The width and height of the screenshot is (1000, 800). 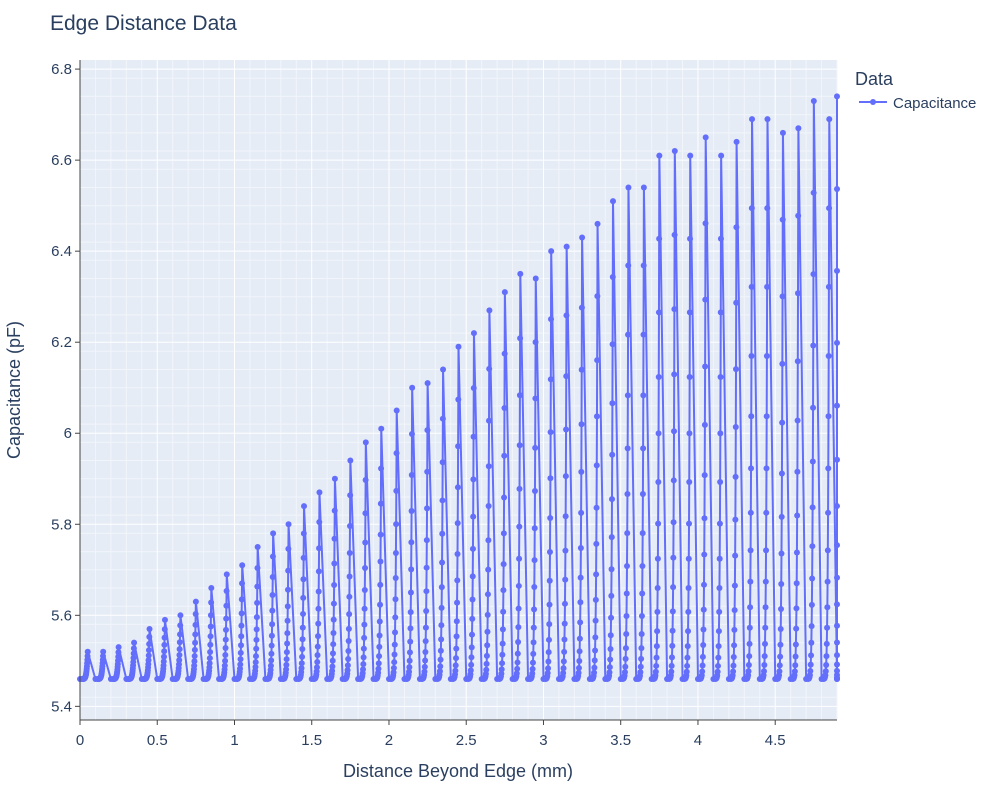 I want to click on legend: Data Capacitance, so click(x=915, y=90).